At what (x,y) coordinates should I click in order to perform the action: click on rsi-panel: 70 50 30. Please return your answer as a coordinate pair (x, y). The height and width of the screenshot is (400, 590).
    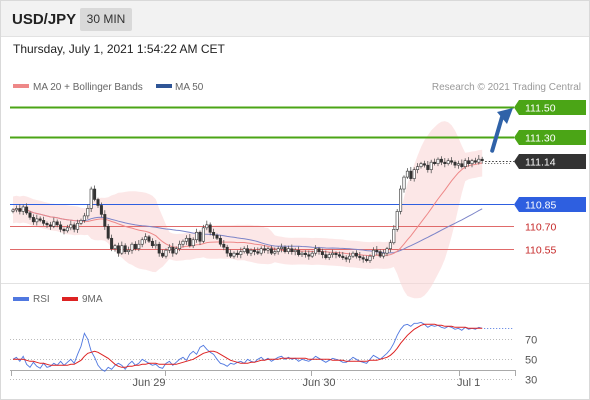
    Looking at the image, I should click on (273, 354).